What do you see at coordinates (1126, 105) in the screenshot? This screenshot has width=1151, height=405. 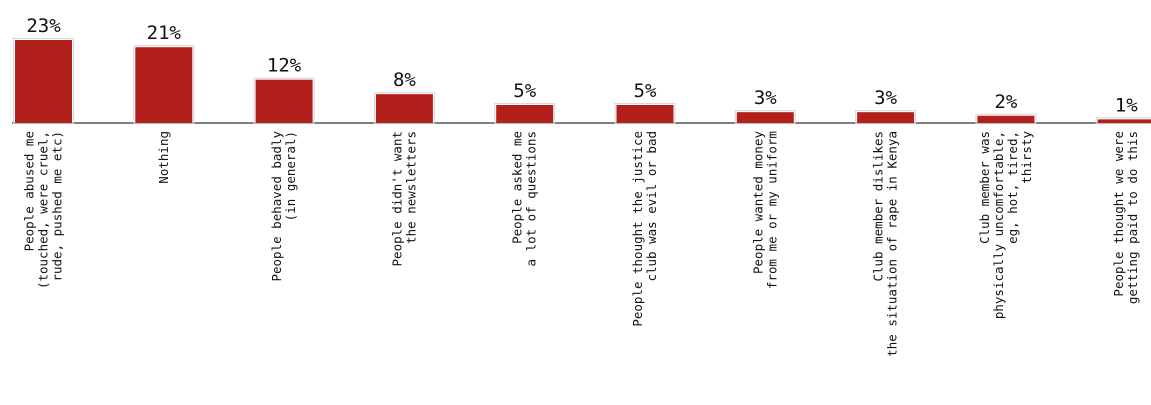 I see `value-label: 1%` at bounding box center [1126, 105].